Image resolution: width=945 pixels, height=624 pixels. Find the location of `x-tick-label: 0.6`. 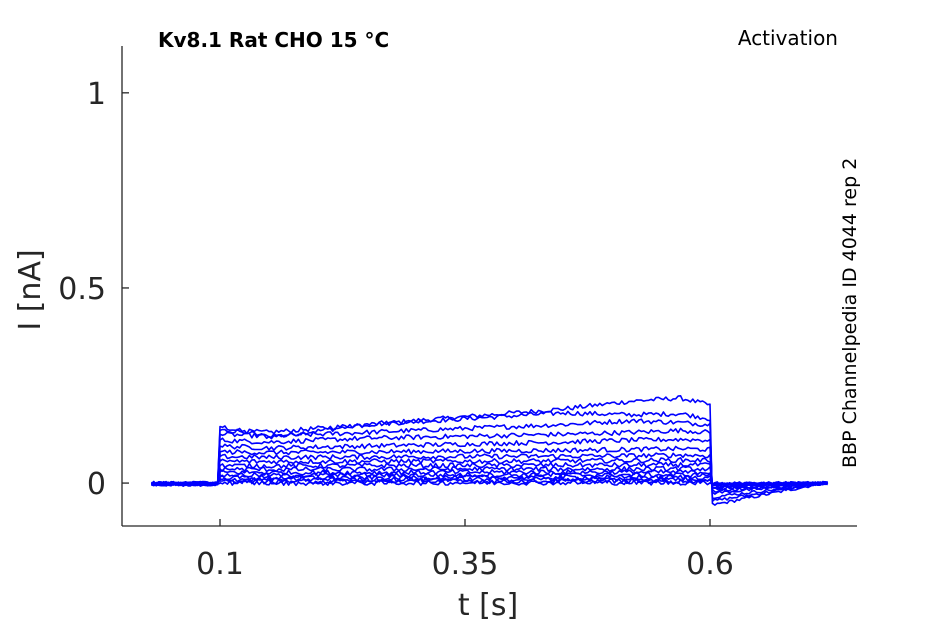

x-tick-label: 0.6 is located at coordinates (710, 564).